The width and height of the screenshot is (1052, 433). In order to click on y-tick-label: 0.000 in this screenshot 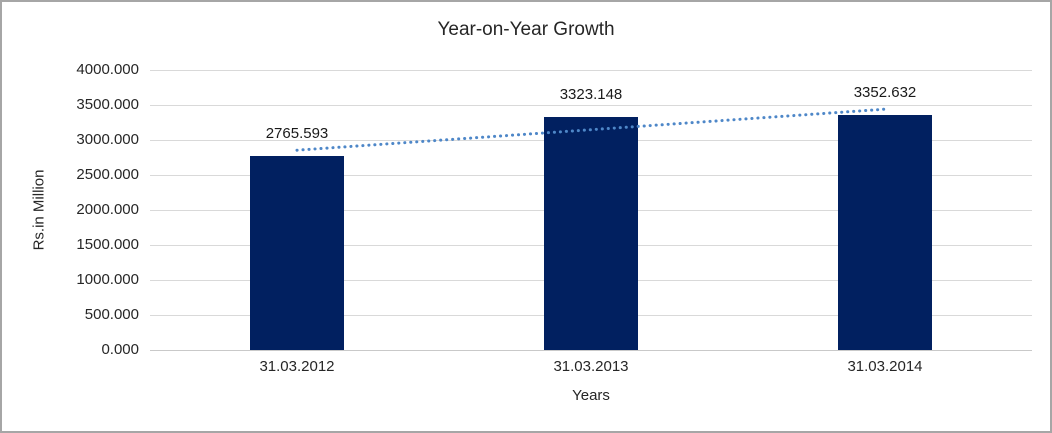, I will do `click(120, 349)`.